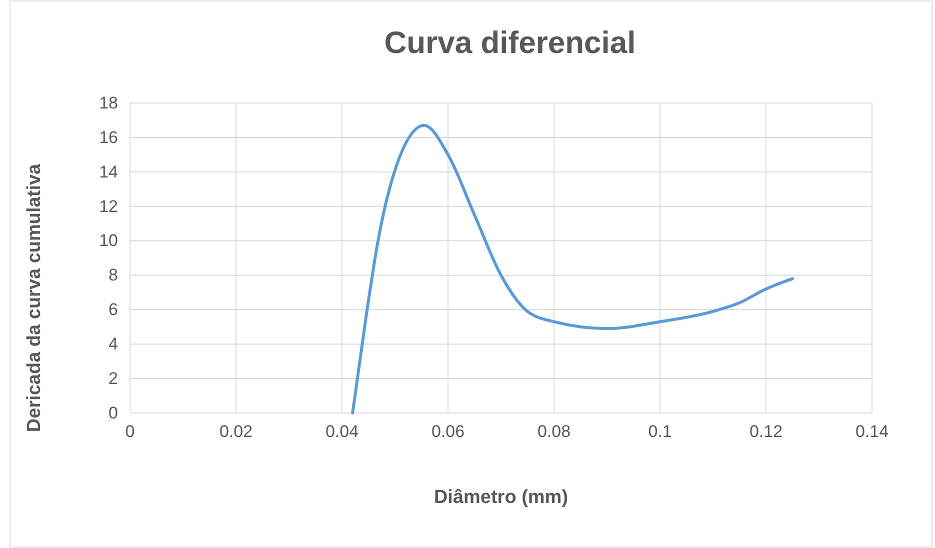 The width and height of the screenshot is (935, 548). Describe the element at coordinates (113, 378) in the screenshot. I see `y-tick-label: 2` at that location.